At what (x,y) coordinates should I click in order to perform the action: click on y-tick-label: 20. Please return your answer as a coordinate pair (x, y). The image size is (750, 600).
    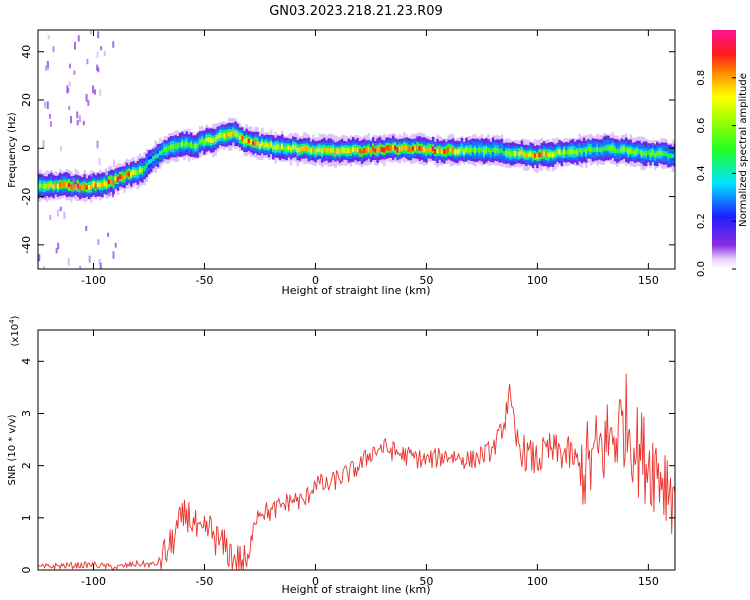
    Looking at the image, I should click on (26, 100).